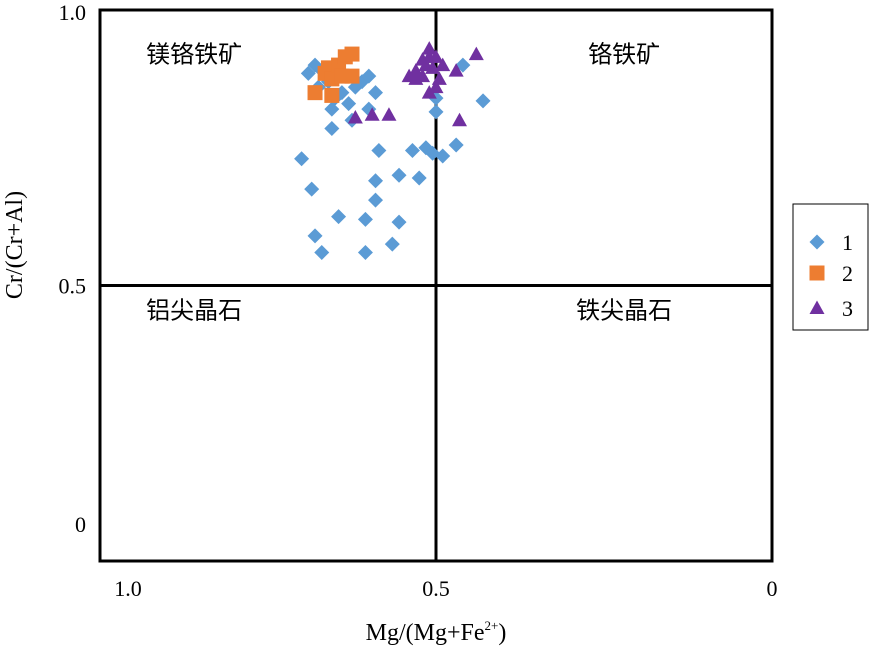 The height and width of the screenshot is (648, 871). I want to click on legend: 1 2 3, so click(830, 267).